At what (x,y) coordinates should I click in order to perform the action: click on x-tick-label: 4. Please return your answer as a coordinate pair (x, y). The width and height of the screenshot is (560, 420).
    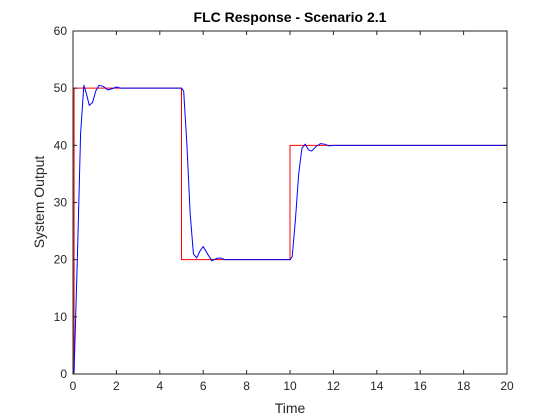
    Looking at the image, I should click on (159, 386).